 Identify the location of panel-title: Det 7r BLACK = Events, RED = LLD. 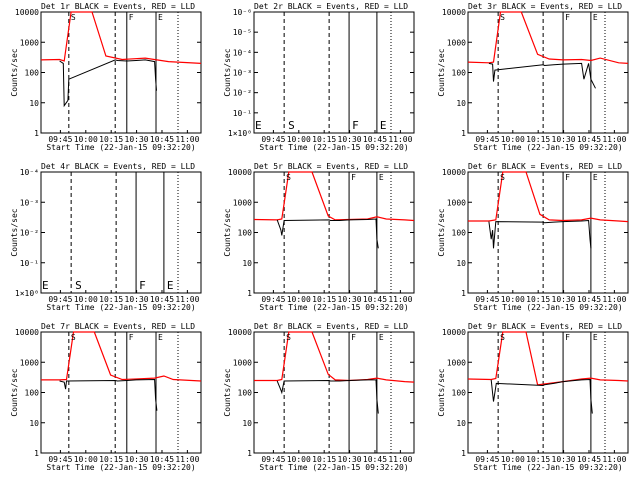
(118, 326).